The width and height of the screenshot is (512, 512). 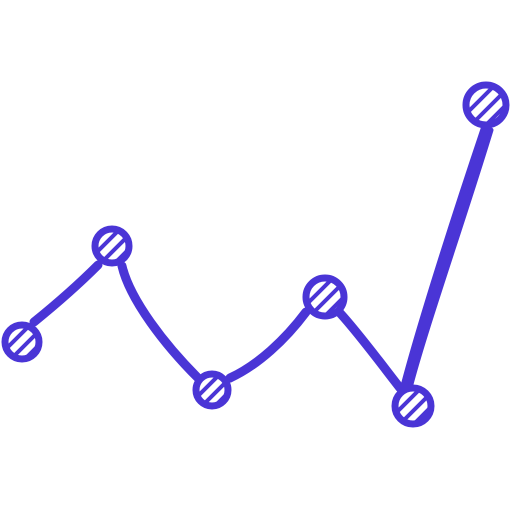 I want to click on line-segment-5b, so click(x=450, y=259).